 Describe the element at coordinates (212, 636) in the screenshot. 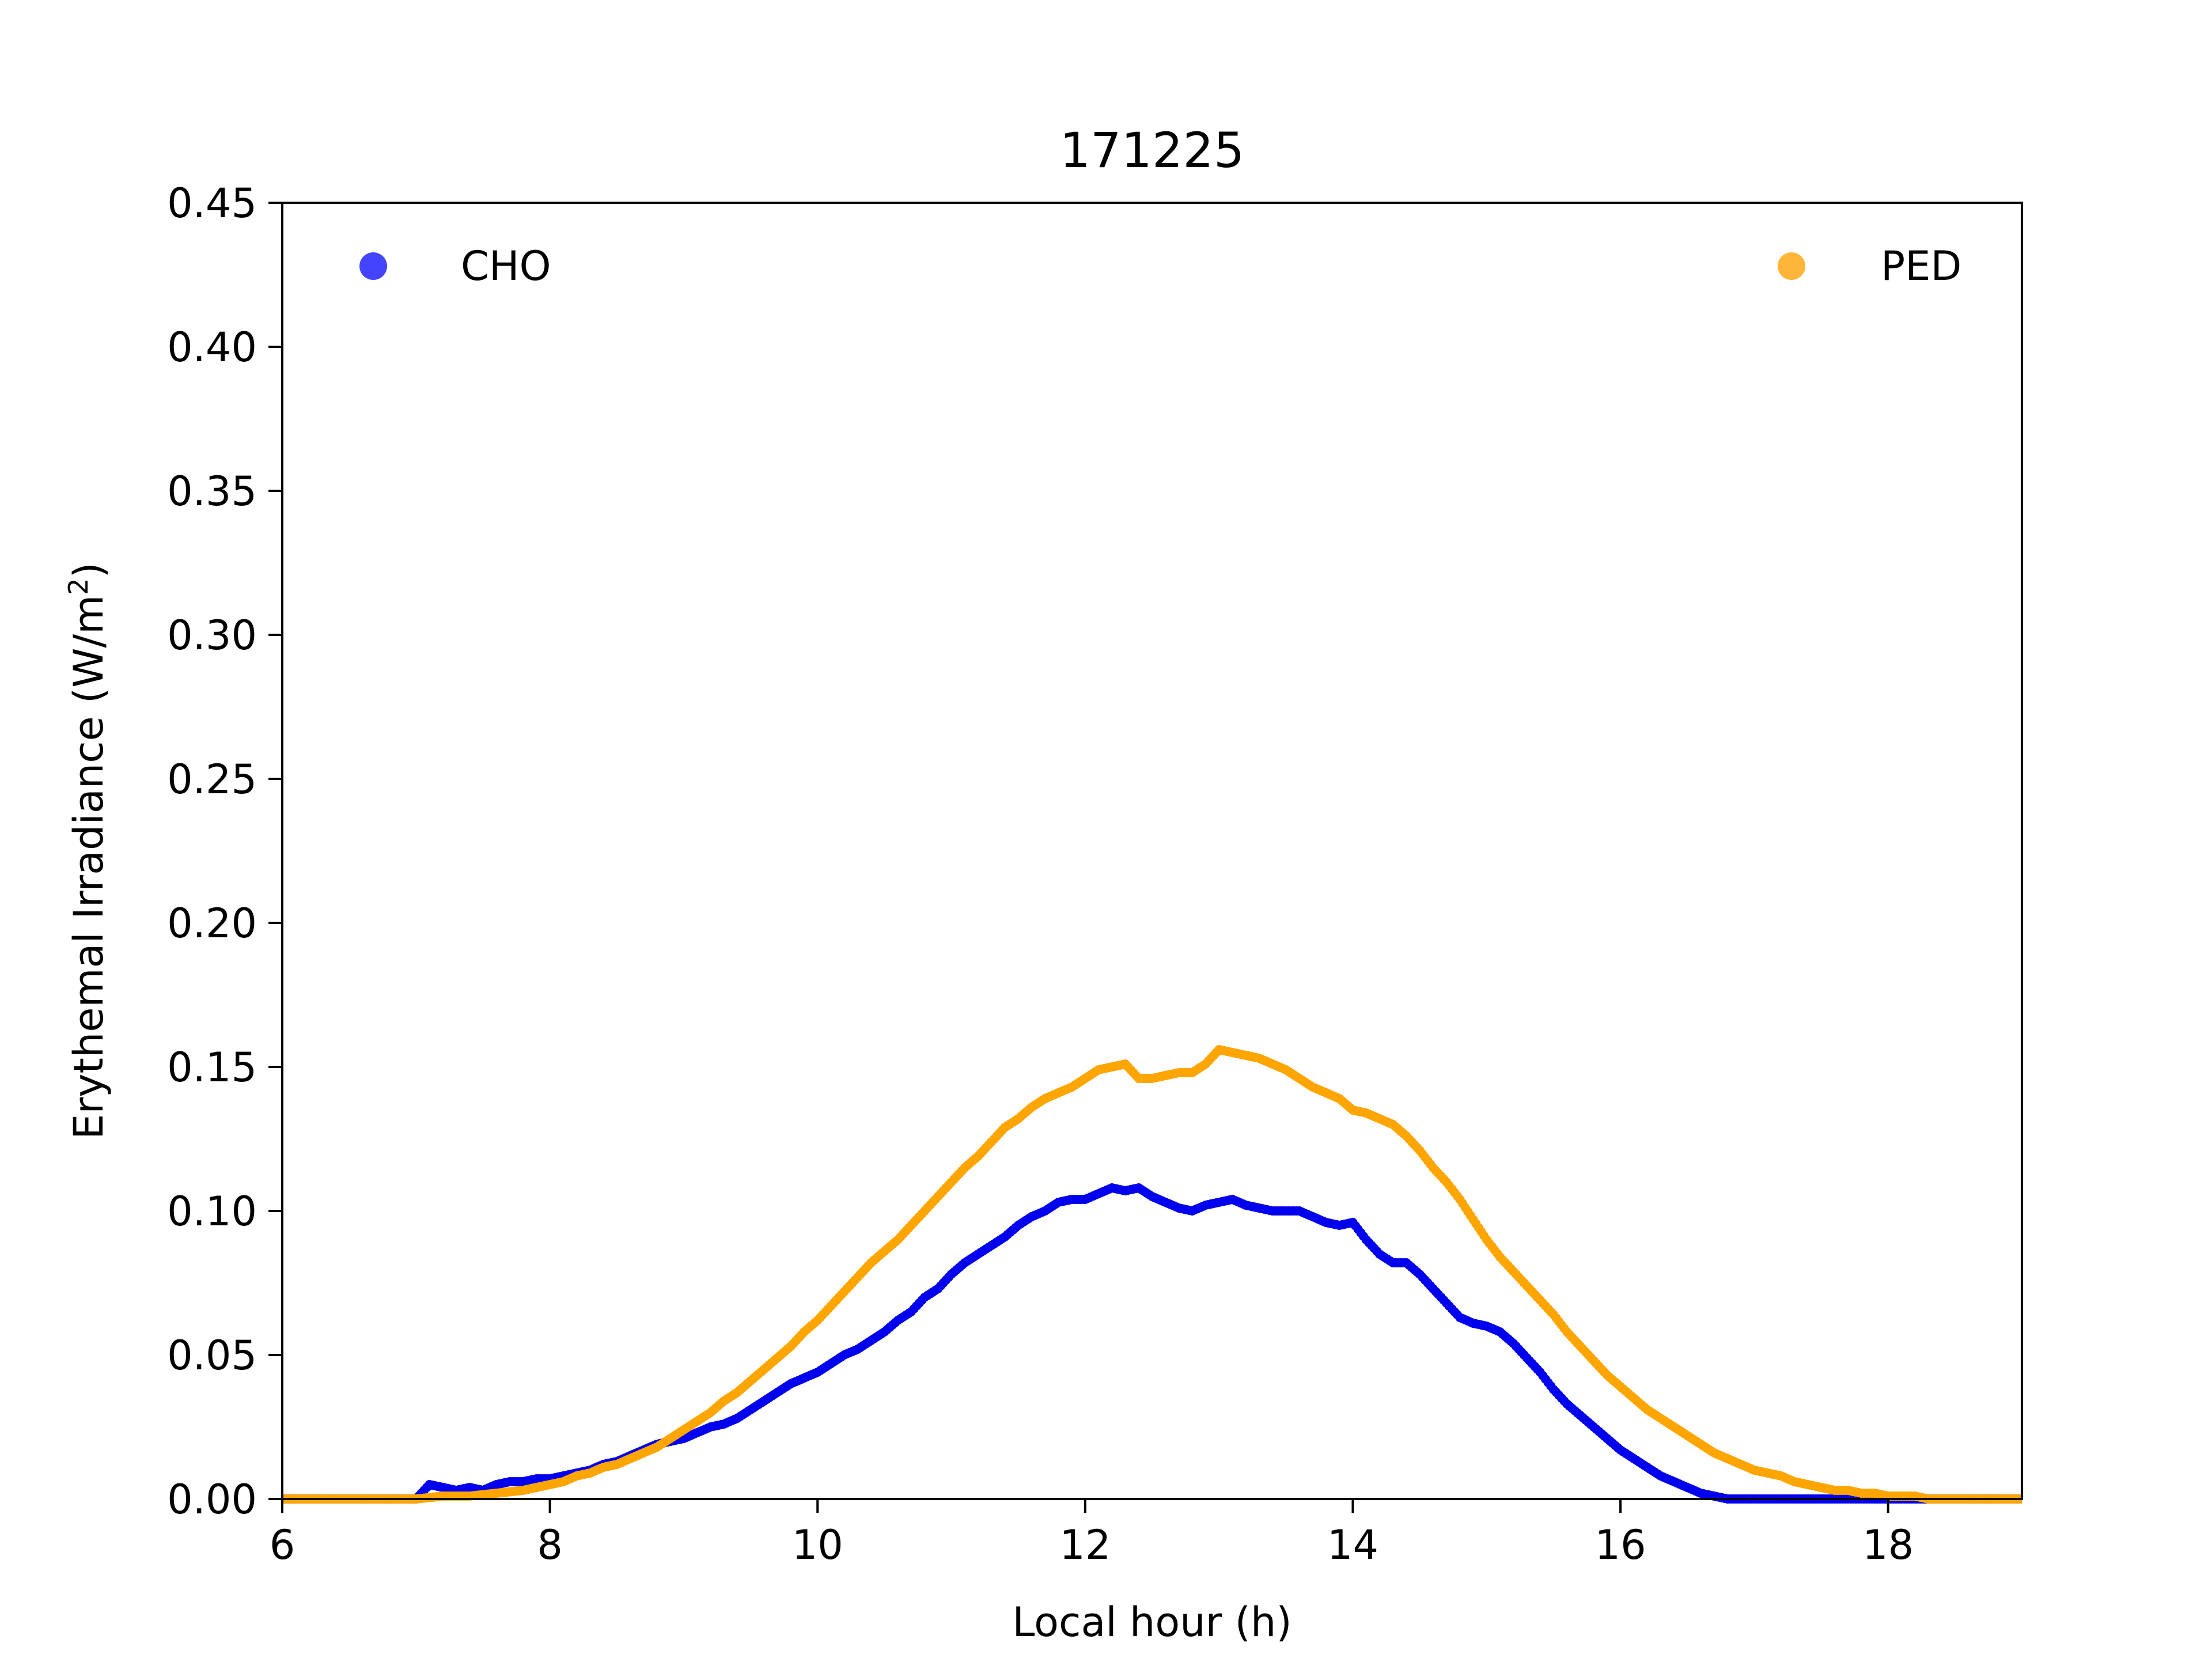

I see `y-tick-label: 0.30` at that location.